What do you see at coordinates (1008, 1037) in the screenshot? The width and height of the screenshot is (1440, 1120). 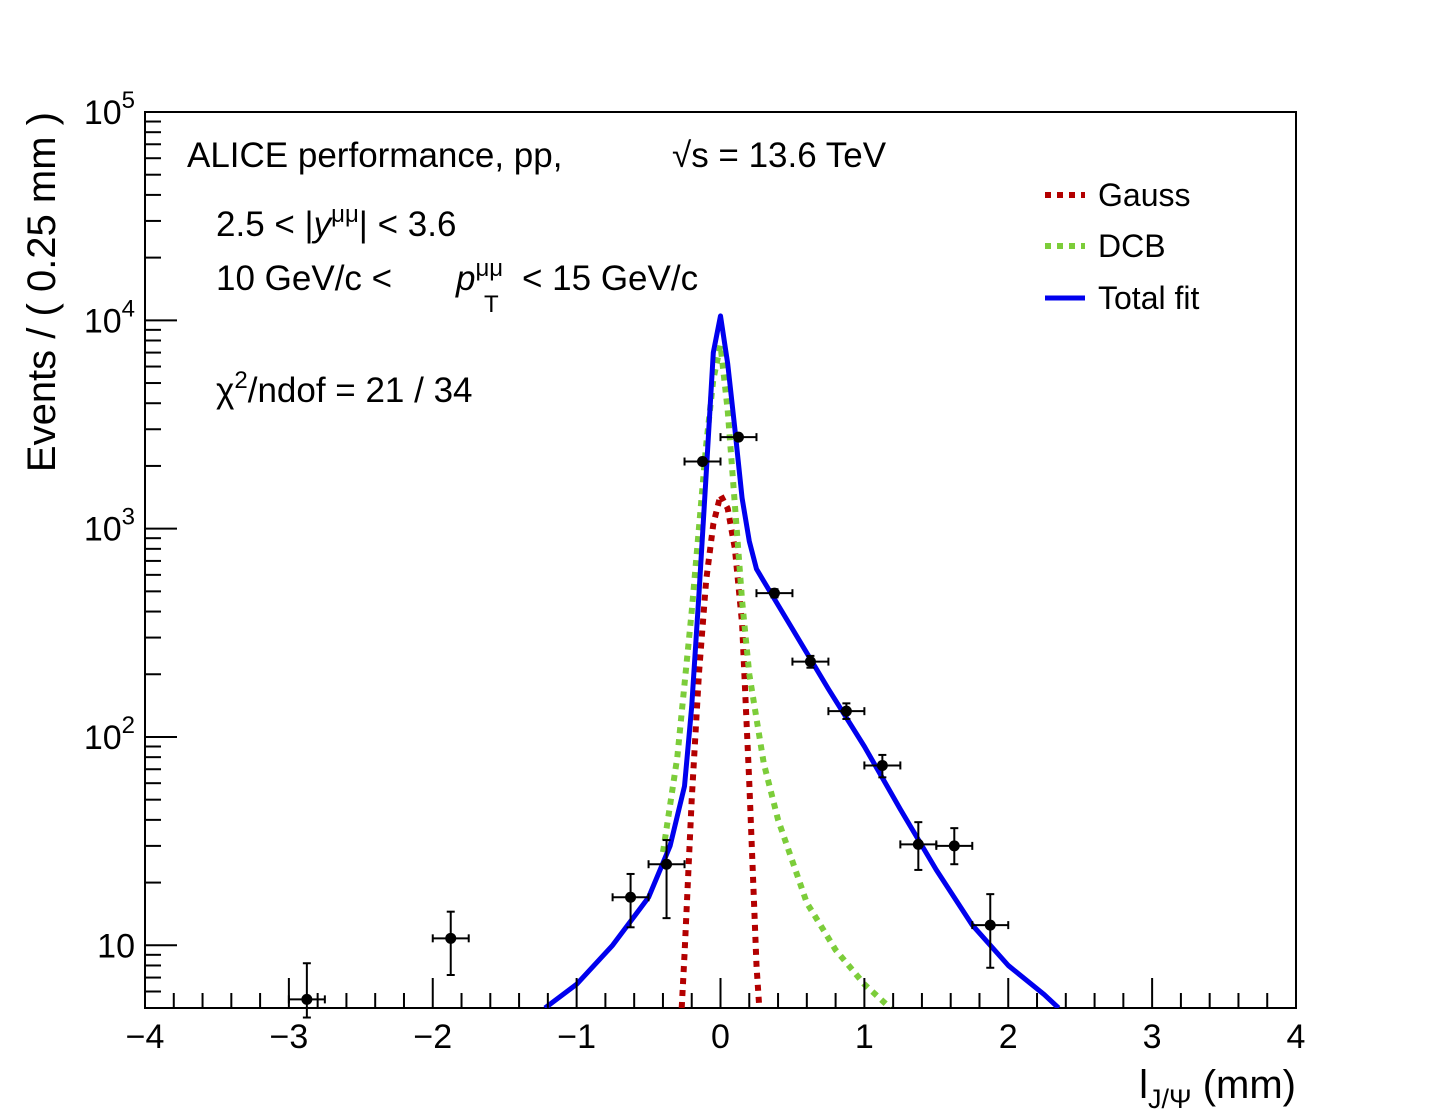 I see `x-tick-label: 2` at bounding box center [1008, 1037].